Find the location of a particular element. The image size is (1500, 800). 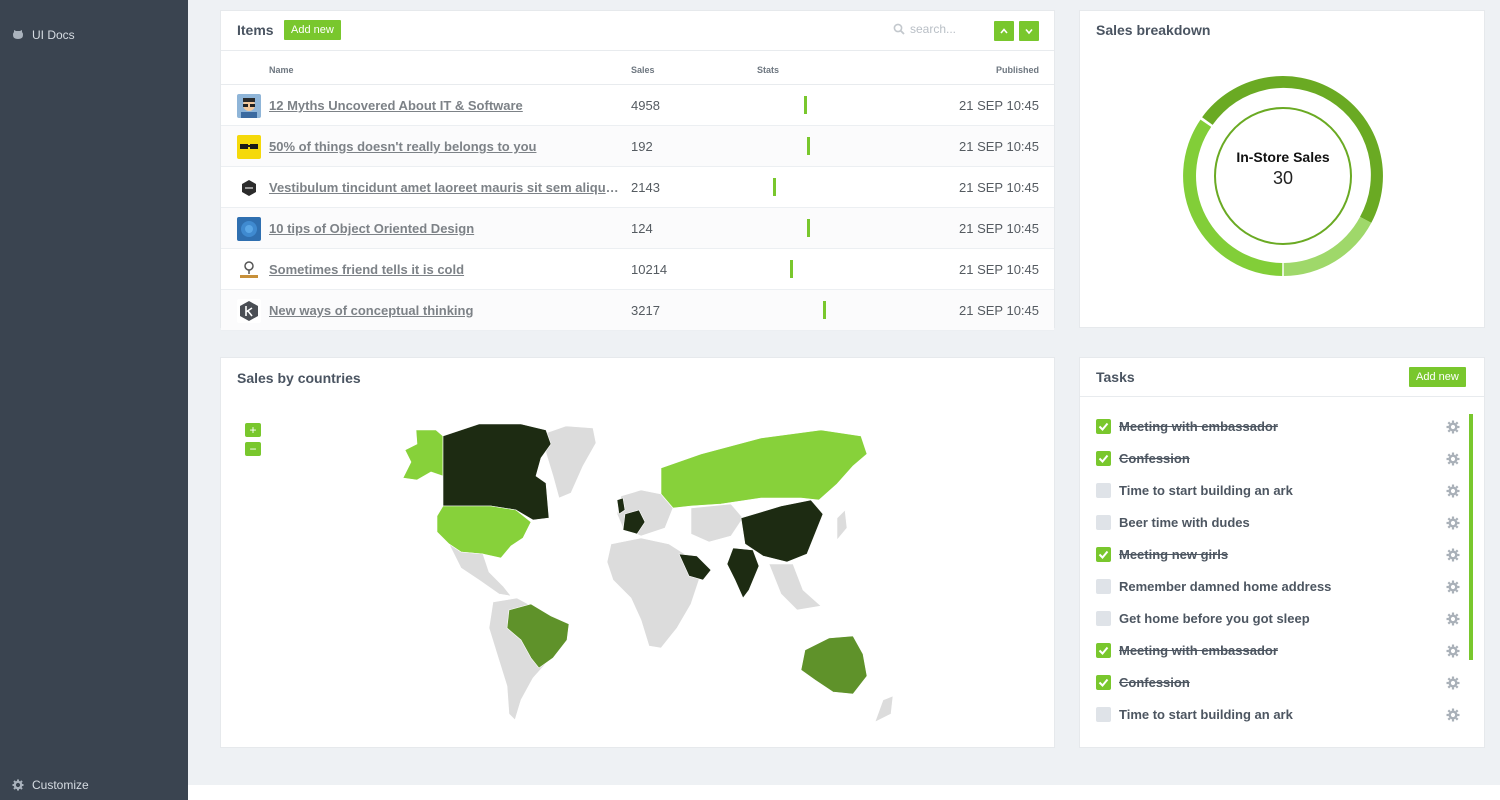

item-title-link: 12 Myths Uncovered About IT & Software is located at coordinates (396, 105).